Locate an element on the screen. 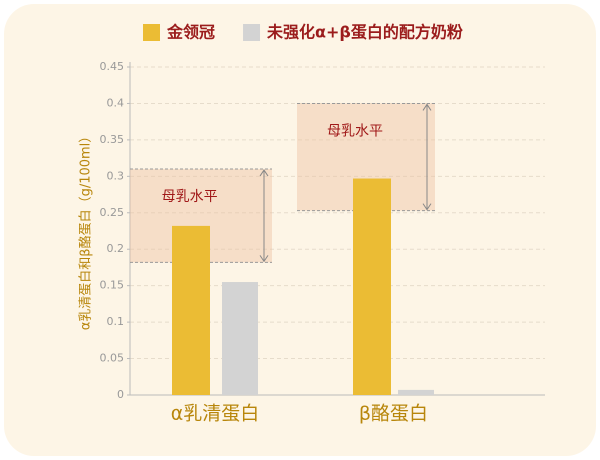  legend-label: 未强化α+β蛋白的配方奶粉 is located at coordinates (364, 32).